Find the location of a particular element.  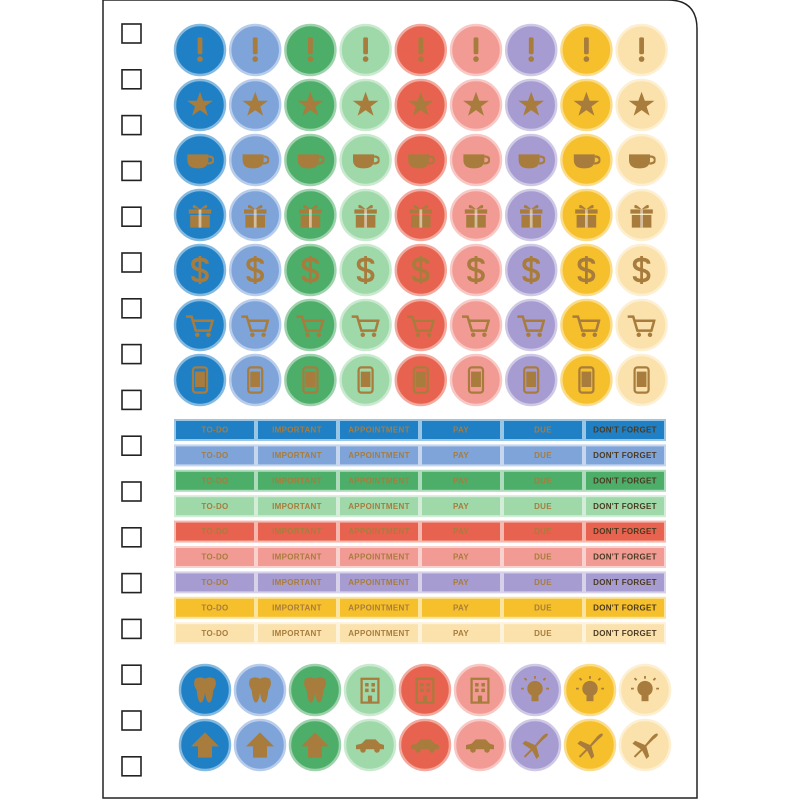

ring-holes is located at coordinates (131, 400).